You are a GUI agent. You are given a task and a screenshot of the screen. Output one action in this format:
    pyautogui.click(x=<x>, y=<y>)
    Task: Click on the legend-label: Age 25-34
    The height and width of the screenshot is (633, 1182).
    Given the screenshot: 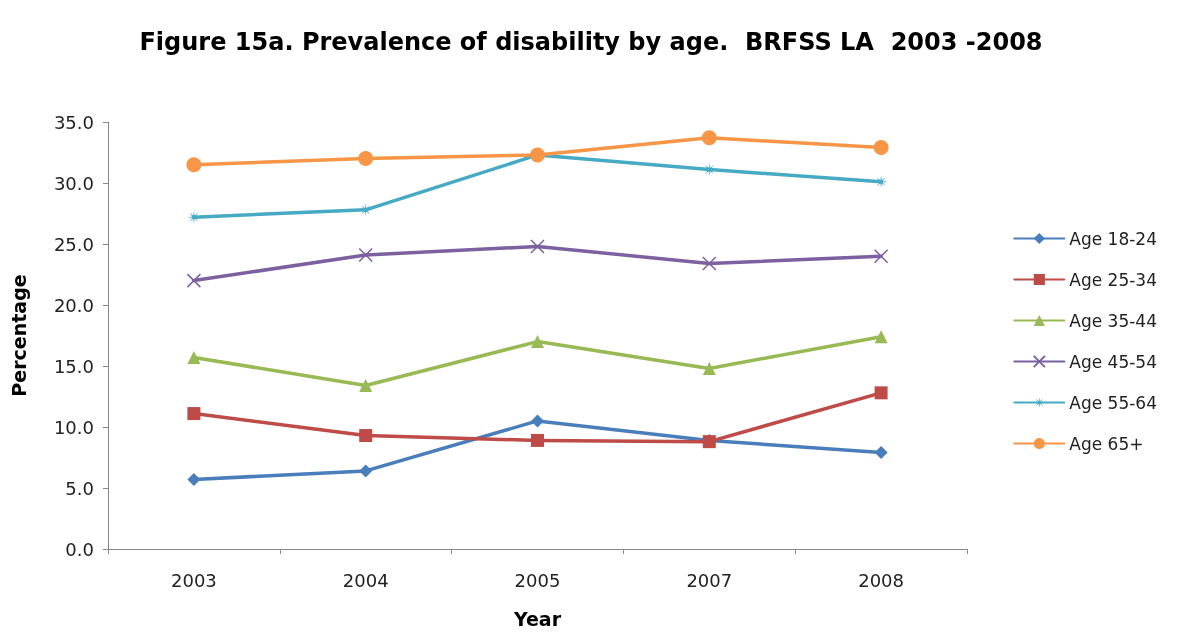 What is the action you would take?
    pyautogui.click(x=1113, y=279)
    